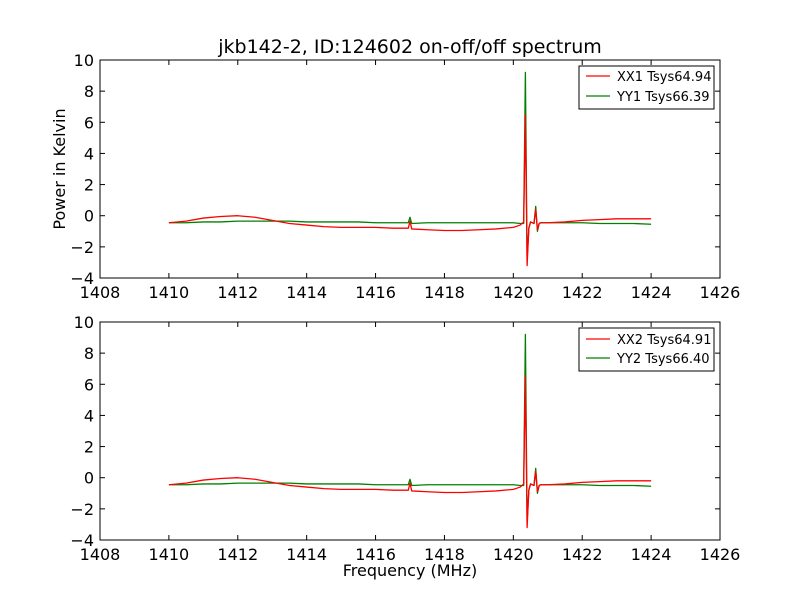 This screenshot has height=600, width=800. I want to click on bottom-panel-legend-label-yy2: YY2 Tsys66.40, so click(663, 359).